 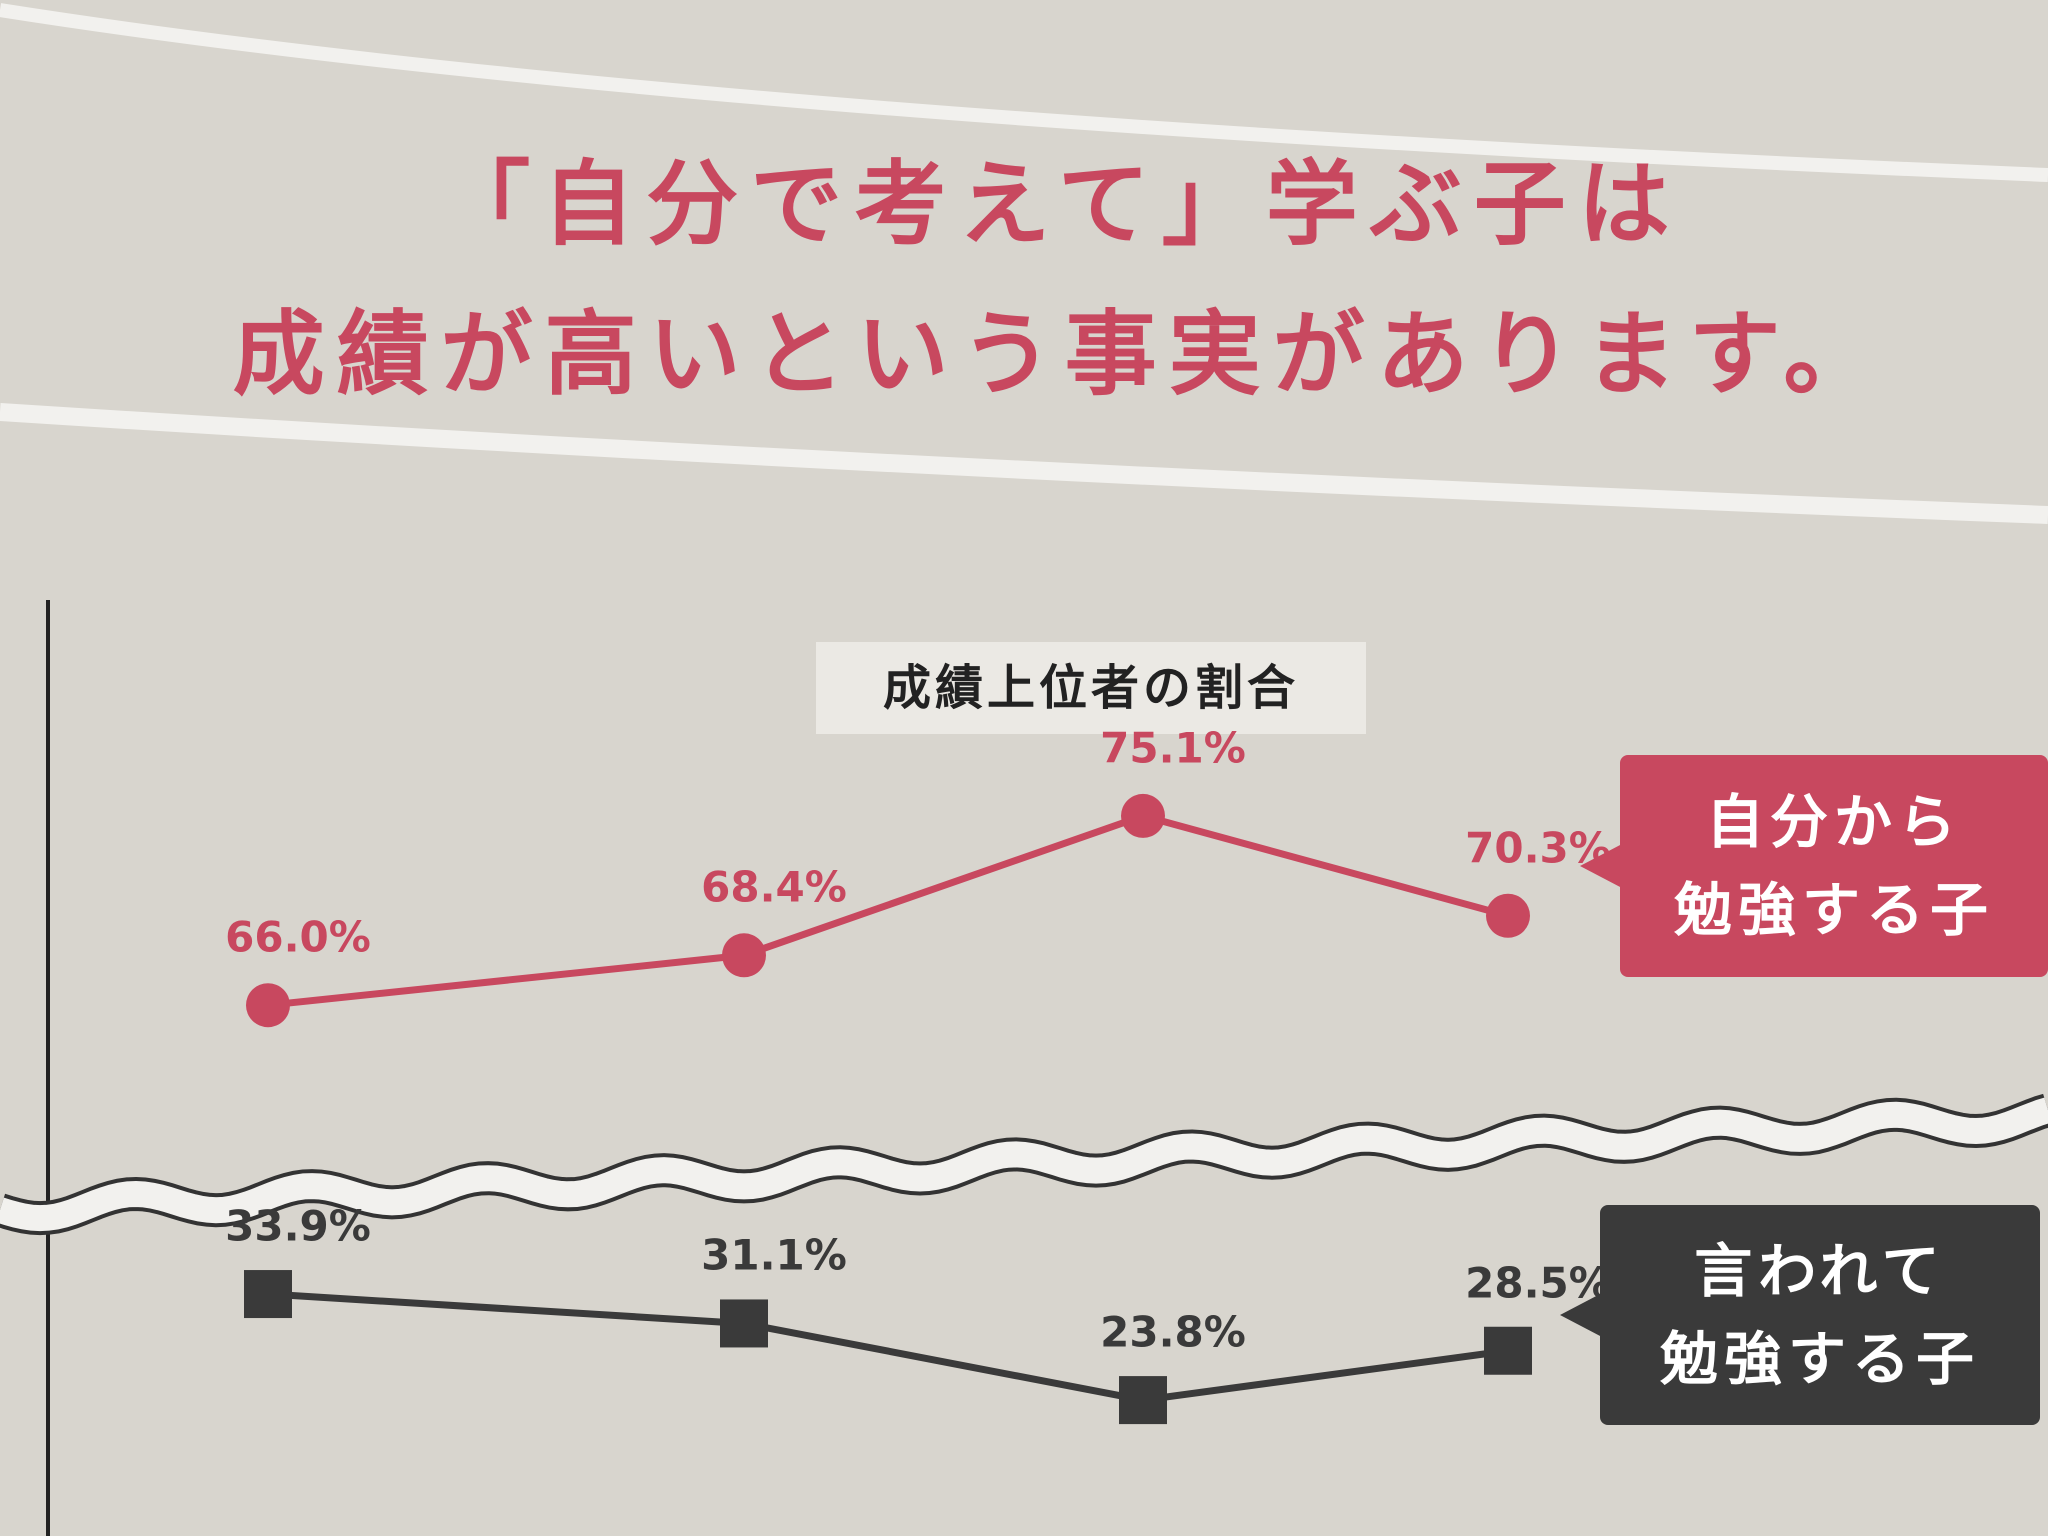 I want to click on chart-subtitle: 成績上位者の割合, so click(x=1091, y=688).